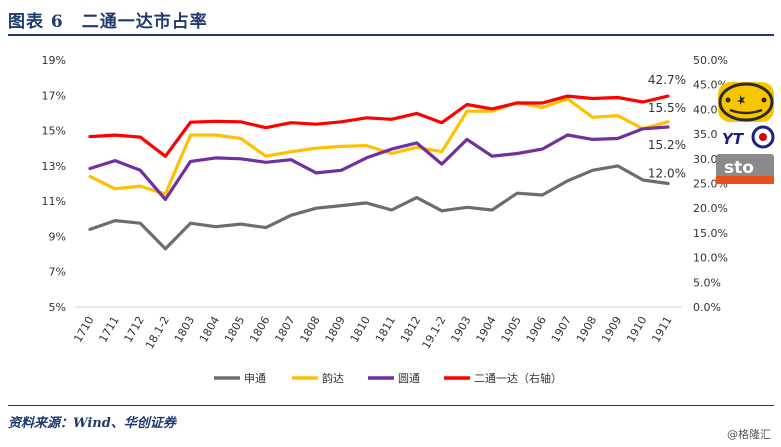 The width and height of the screenshot is (781, 447). I want to click on left-axis-tick-label: 17%, so click(54, 95).